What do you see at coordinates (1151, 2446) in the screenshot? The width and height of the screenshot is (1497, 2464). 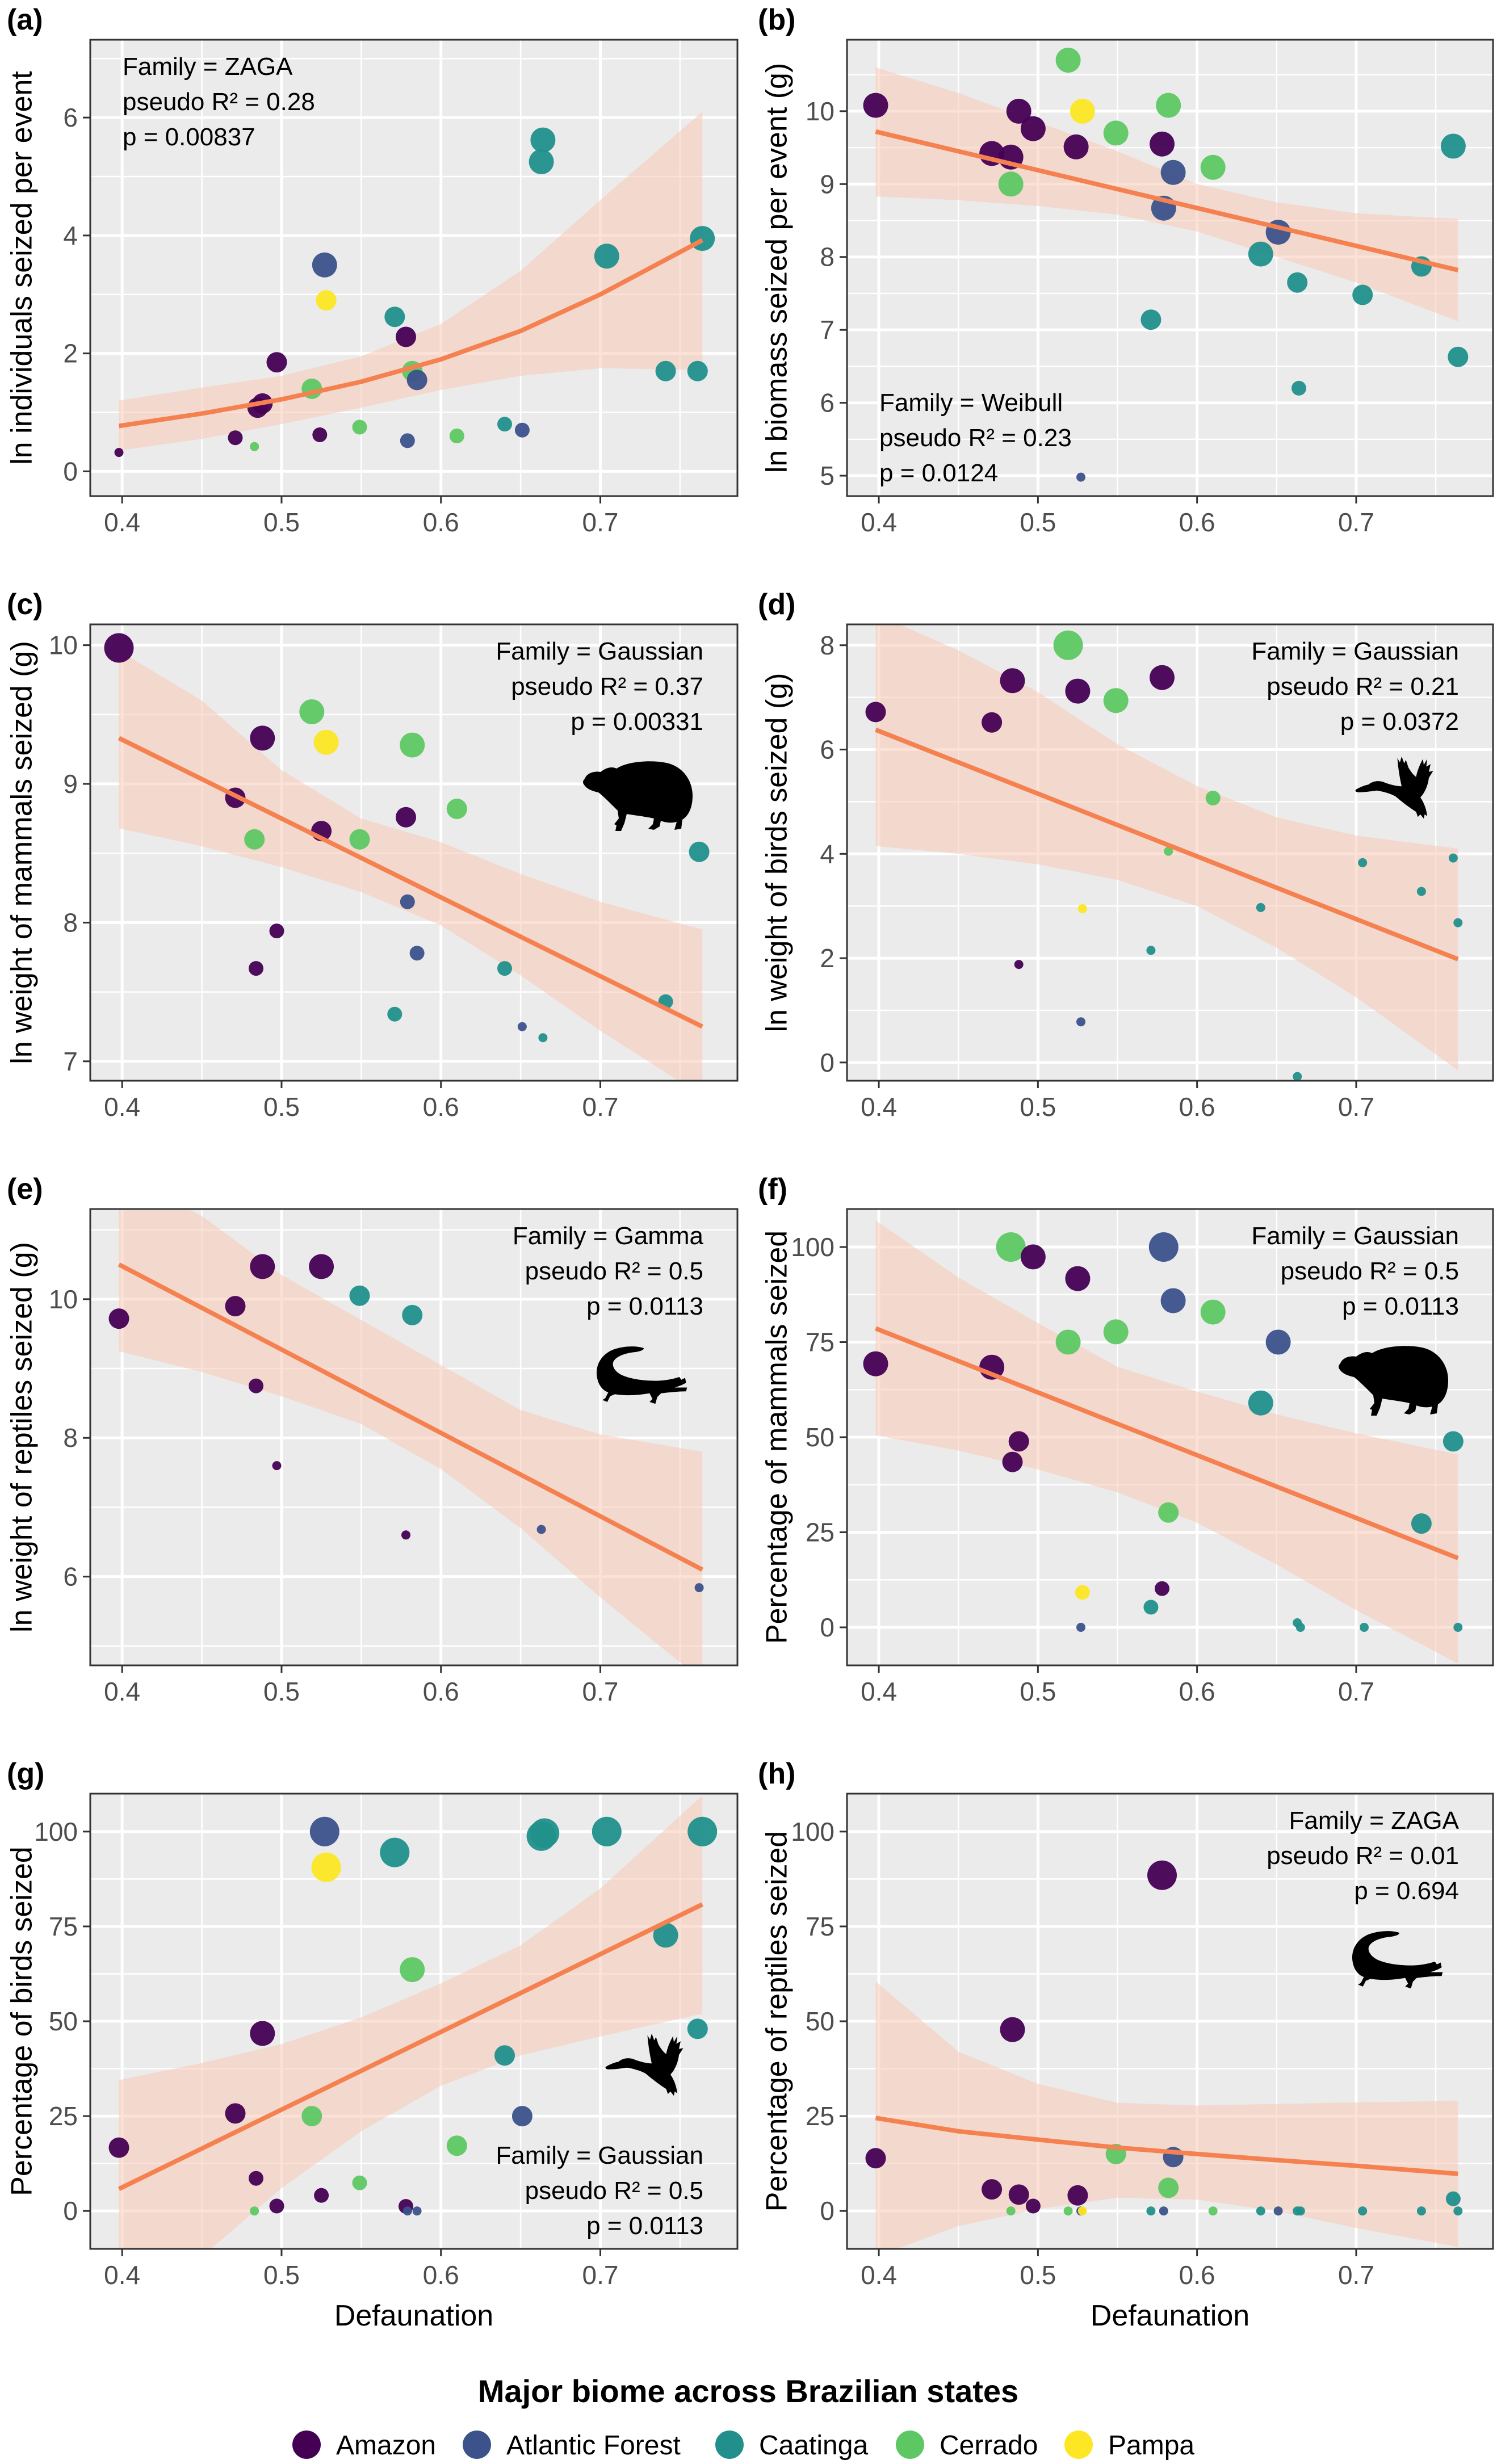 I see `legend-label: Pampa` at bounding box center [1151, 2446].